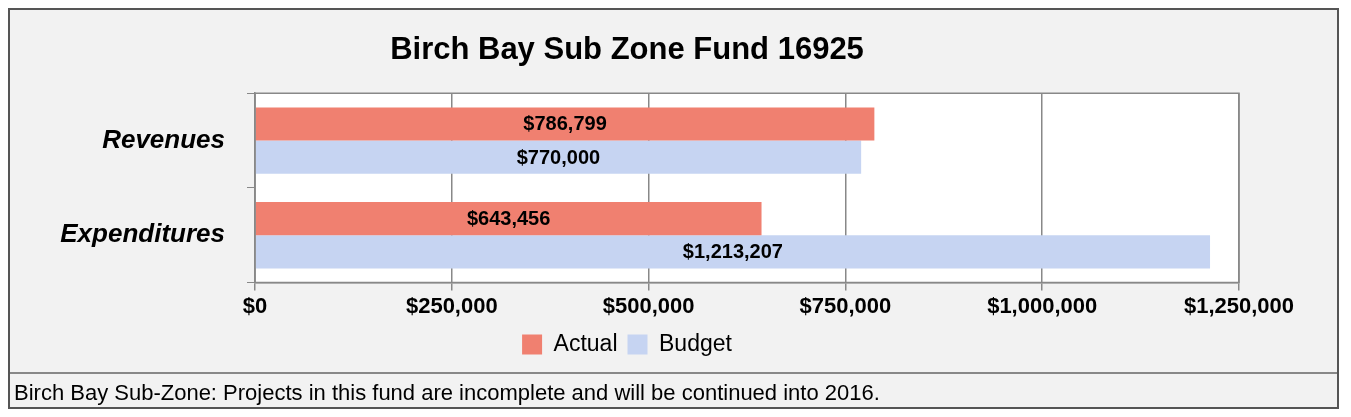 The image size is (1351, 417). Describe the element at coordinates (648, 305) in the screenshot. I see `x-tick-label: $500,000` at that location.